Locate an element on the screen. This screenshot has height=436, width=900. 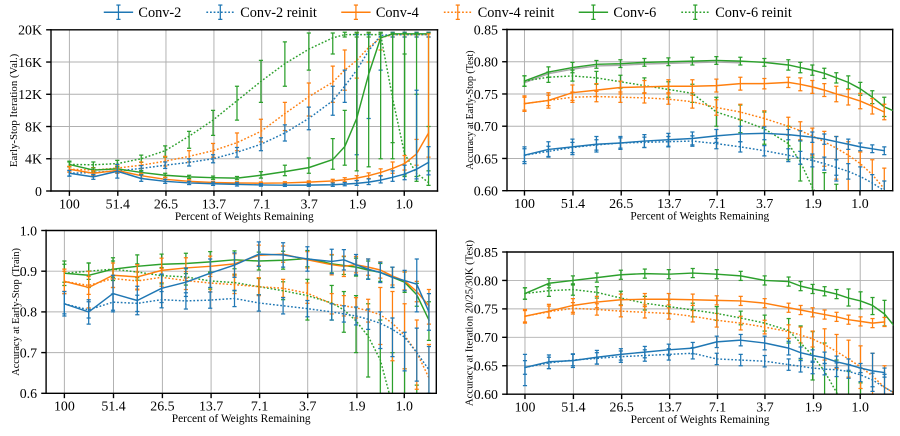
svg-text: Conv-6 reinit is located at coordinates (753, 13).